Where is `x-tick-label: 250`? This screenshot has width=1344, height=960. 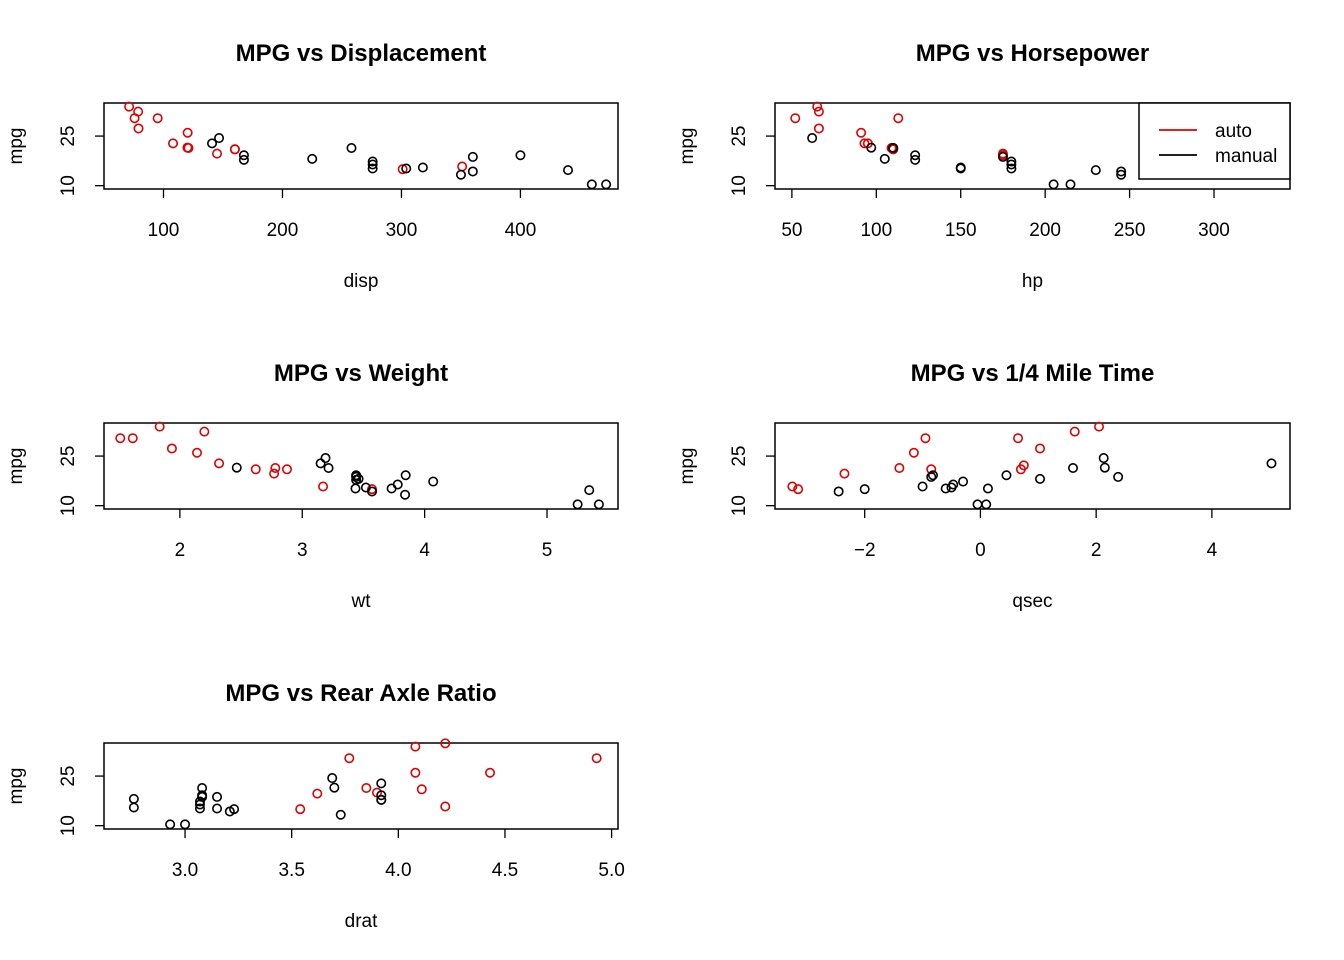 x-tick-label: 250 is located at coordinates (1130, 230).